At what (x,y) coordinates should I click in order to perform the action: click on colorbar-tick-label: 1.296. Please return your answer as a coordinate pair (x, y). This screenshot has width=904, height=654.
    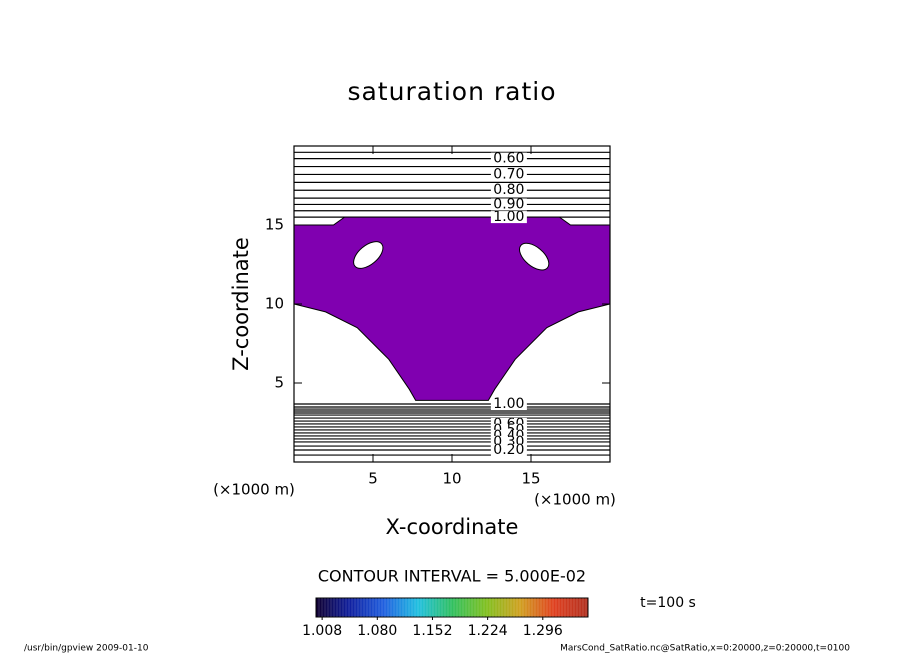
    Looking at the image, I should click on (543, 631).